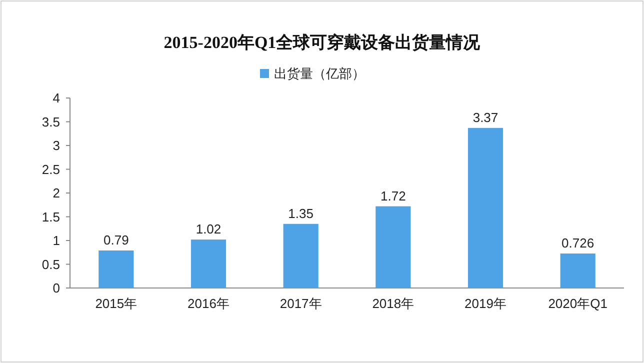 The width and height of the screenshot is (644, 363). Describe the element at coordinates (51, 264) in the screenshot. I see `y-tick-label: 0.5` at that location.